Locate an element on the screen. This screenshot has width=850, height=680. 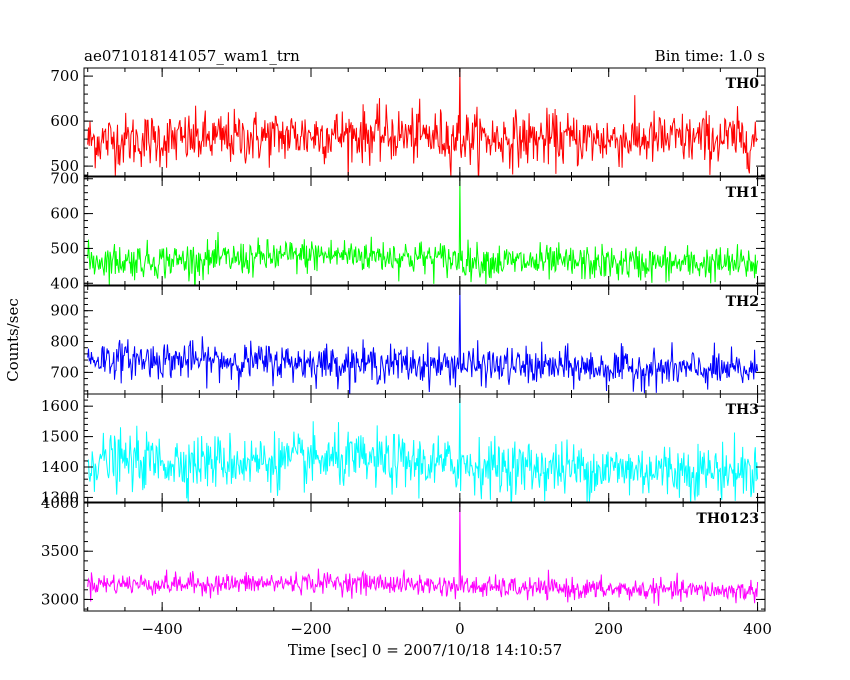
panel-th2: 700 800 900 TH2 is located at coordinates (408, 340).